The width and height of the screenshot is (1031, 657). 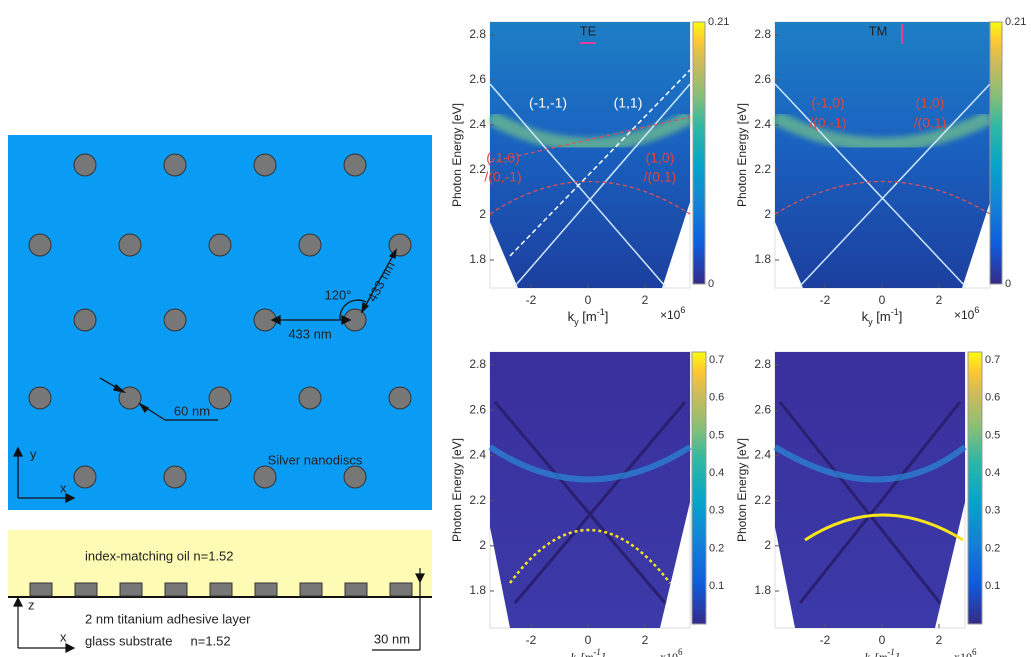 What do you see at coordinates (159, 555) in the screenshot?
I see `layer-label: index-matching oil n=1.52` at bounding box center [159, 555].